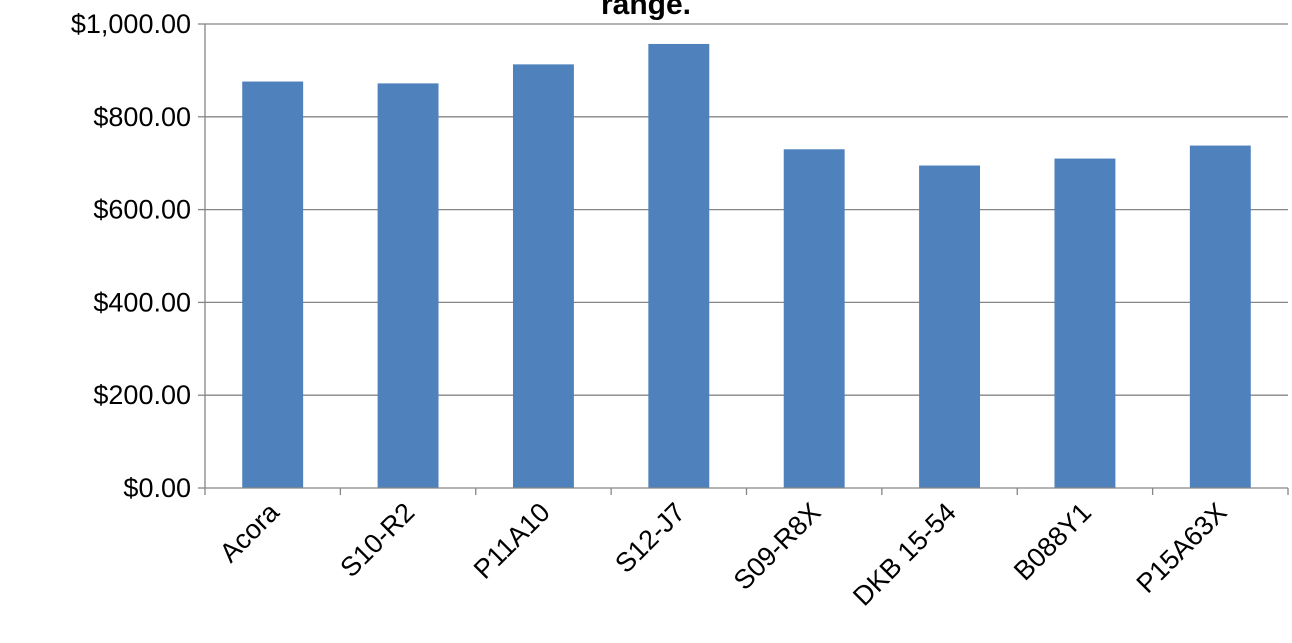  Describe the element at coordinates (646, 10) in the screenshot. I see `chart-title: range.` at that location.